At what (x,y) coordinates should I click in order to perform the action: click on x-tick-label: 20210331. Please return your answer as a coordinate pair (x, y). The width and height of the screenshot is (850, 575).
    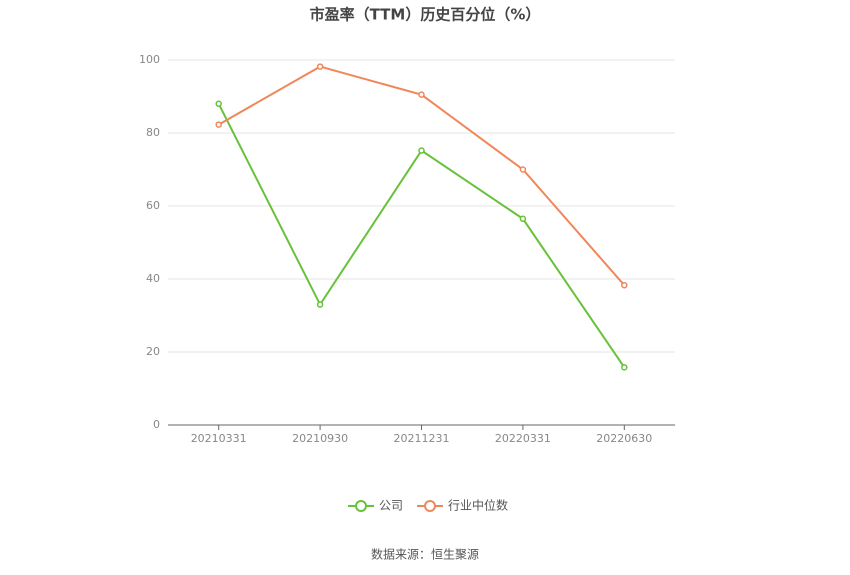
    Looking at the image, I should click on (219, 438).